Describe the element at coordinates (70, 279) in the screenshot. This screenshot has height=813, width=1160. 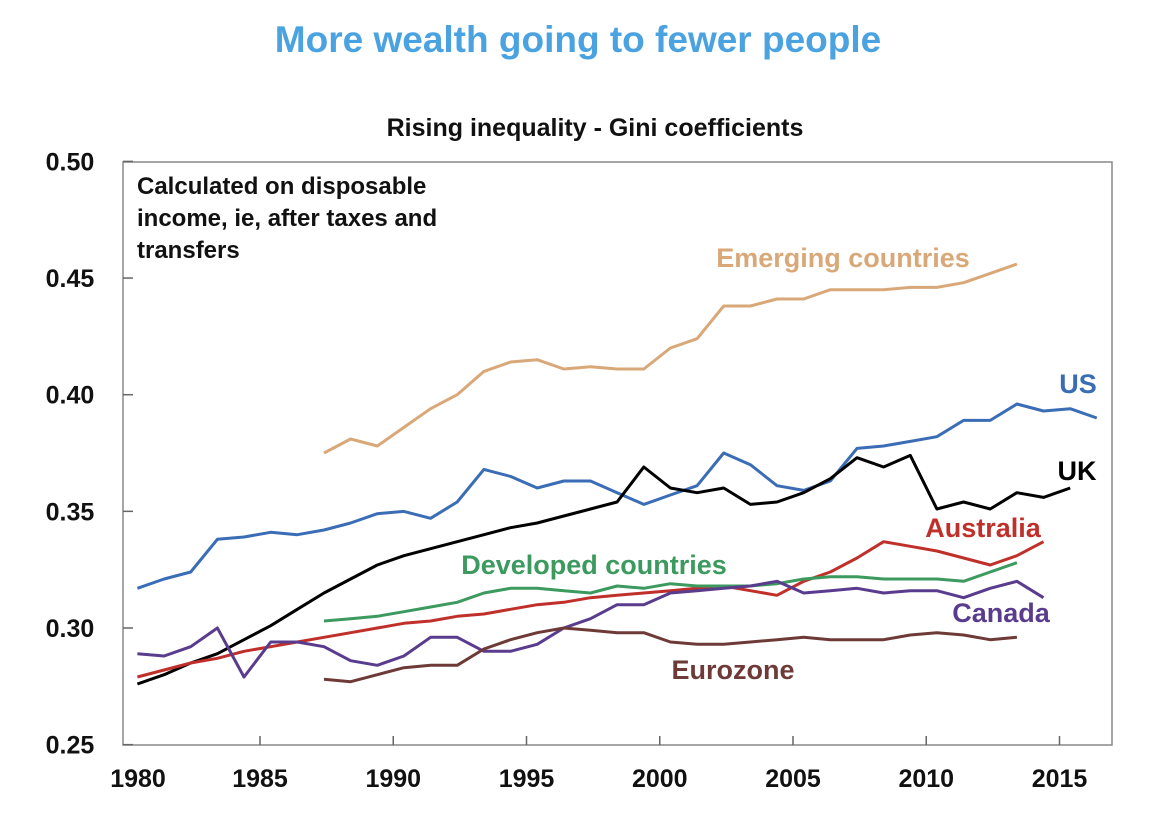
I see `y-tick-label: 0.45` at that location.